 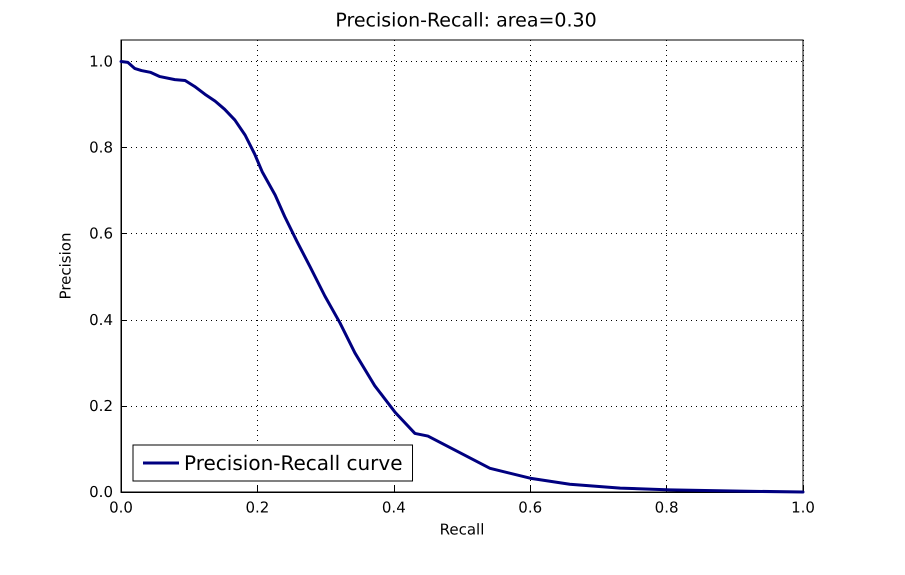 What do you see at coordinates (257, 507) in the screenshot?
I see `x-tick-label: 0.2` at bounding box center [257, 507].